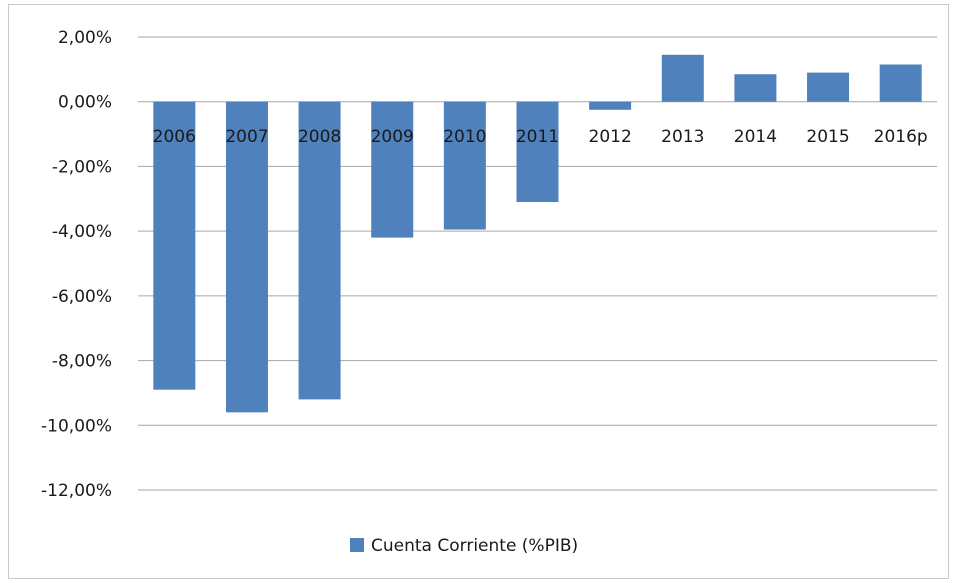  I want to click on x-tick-label: 2014, so click(755, 137).